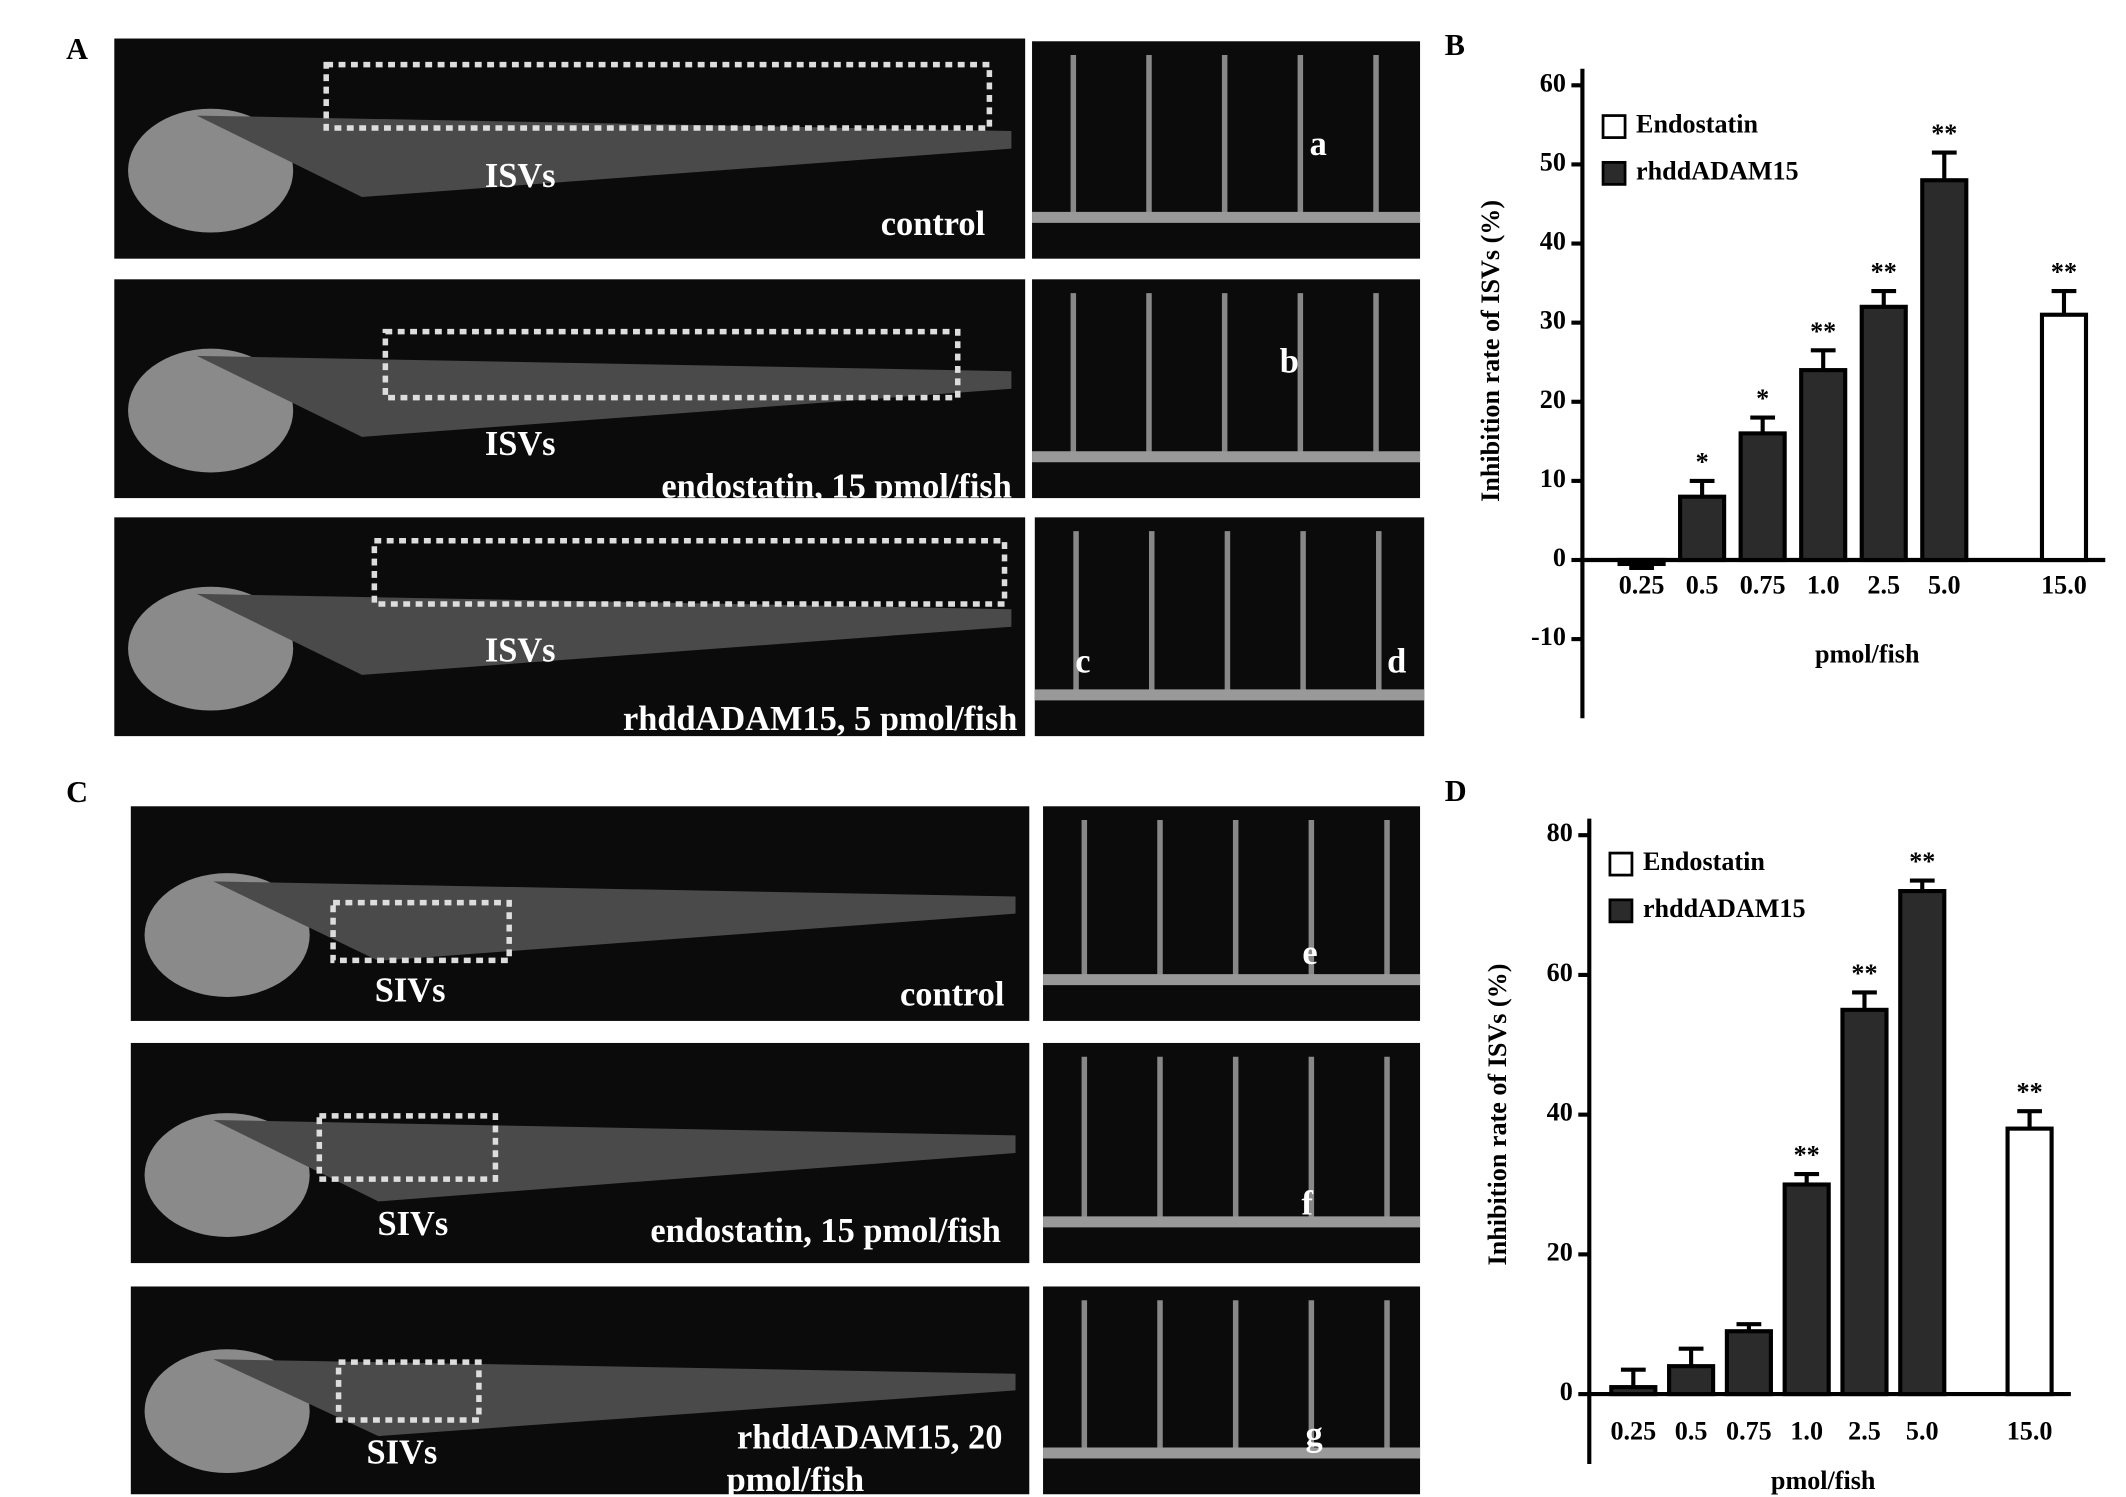  Describe the element at coordinates (1553, 161) in the screenshot. I see `y-tick-label: 50` at that location.